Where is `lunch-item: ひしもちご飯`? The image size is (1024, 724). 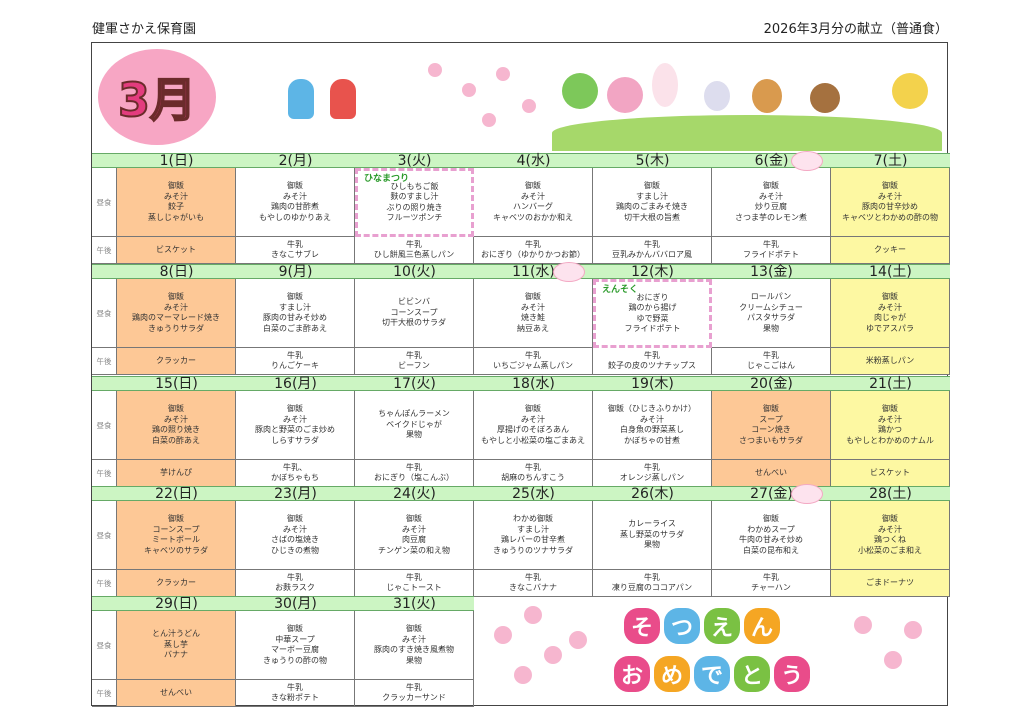 lunch-item: ひしもちご飯 is located at coordinates (414, 186).